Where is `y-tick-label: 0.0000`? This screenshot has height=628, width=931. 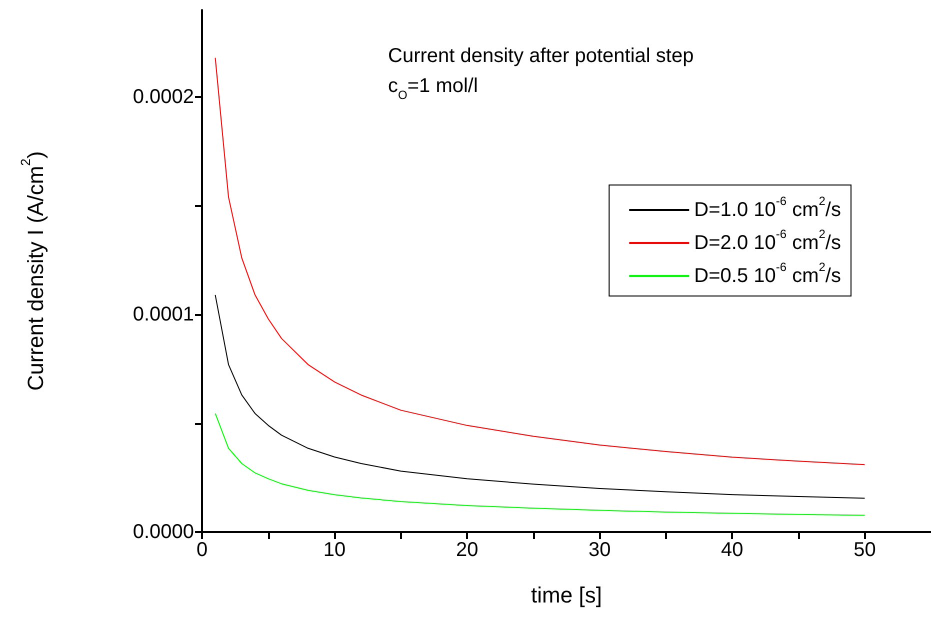 y-tick-label: 0.0000 is located at coordinates (163, 532).